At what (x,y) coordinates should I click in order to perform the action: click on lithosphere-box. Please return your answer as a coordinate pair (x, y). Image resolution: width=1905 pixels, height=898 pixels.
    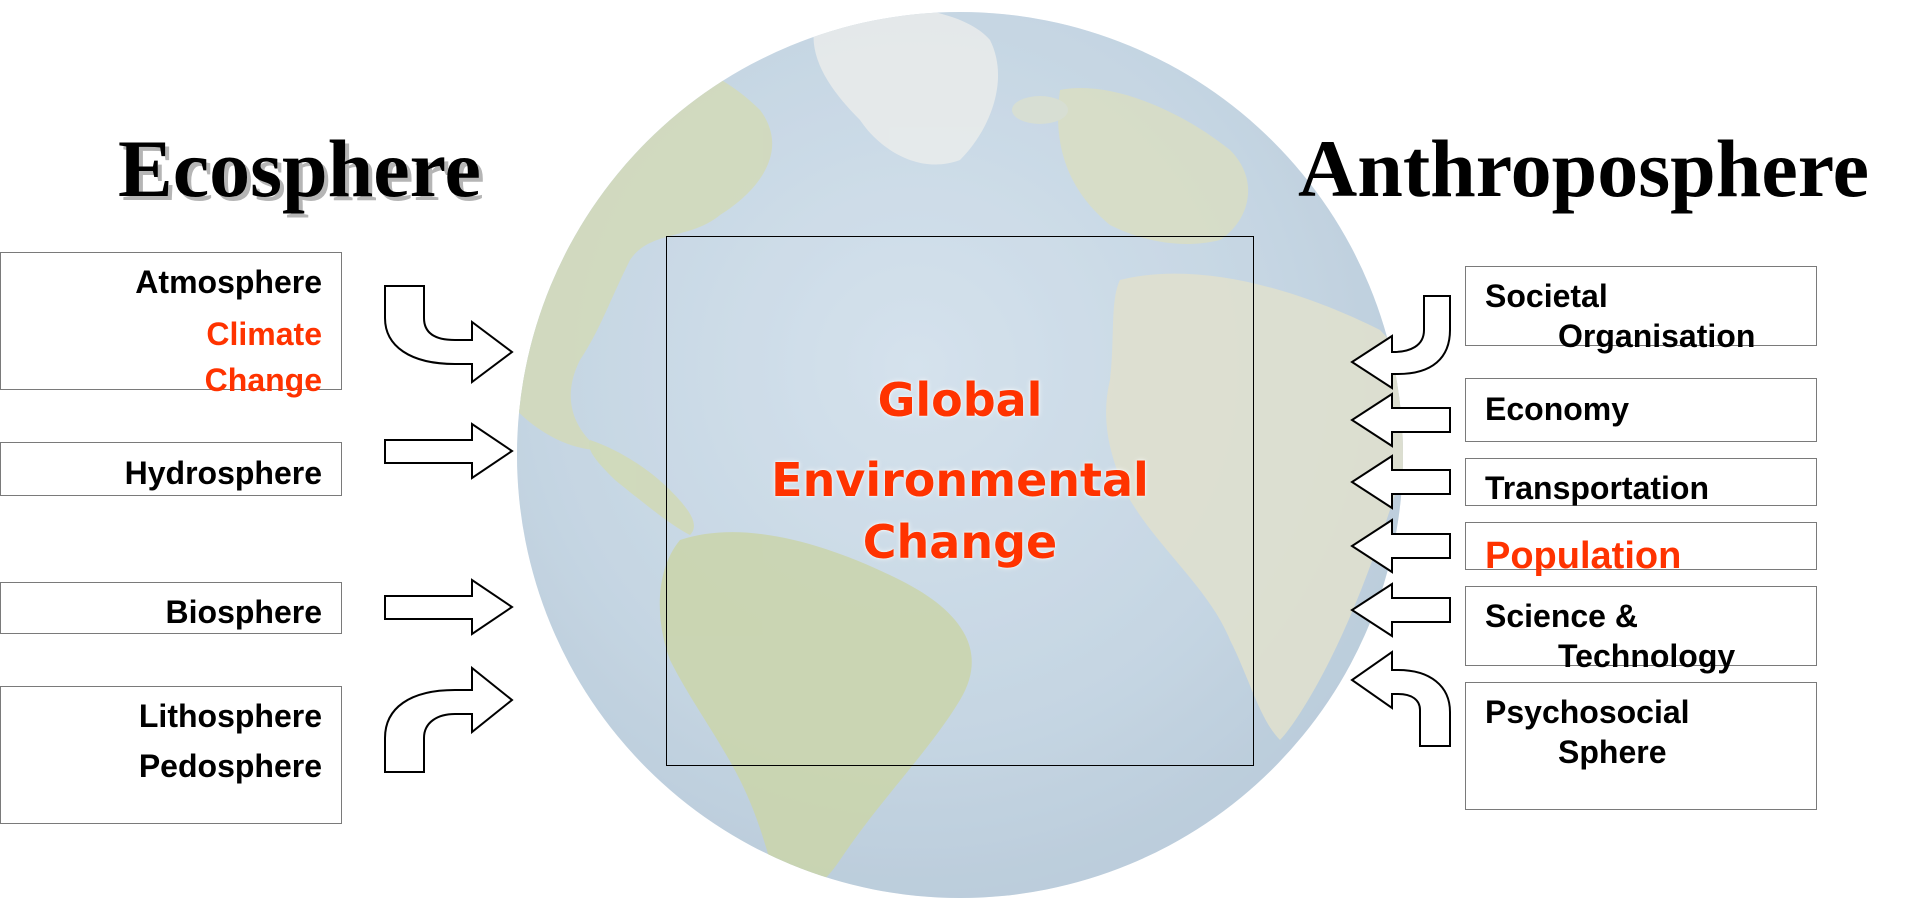
    Looking at the image, I should click on (171, 755).